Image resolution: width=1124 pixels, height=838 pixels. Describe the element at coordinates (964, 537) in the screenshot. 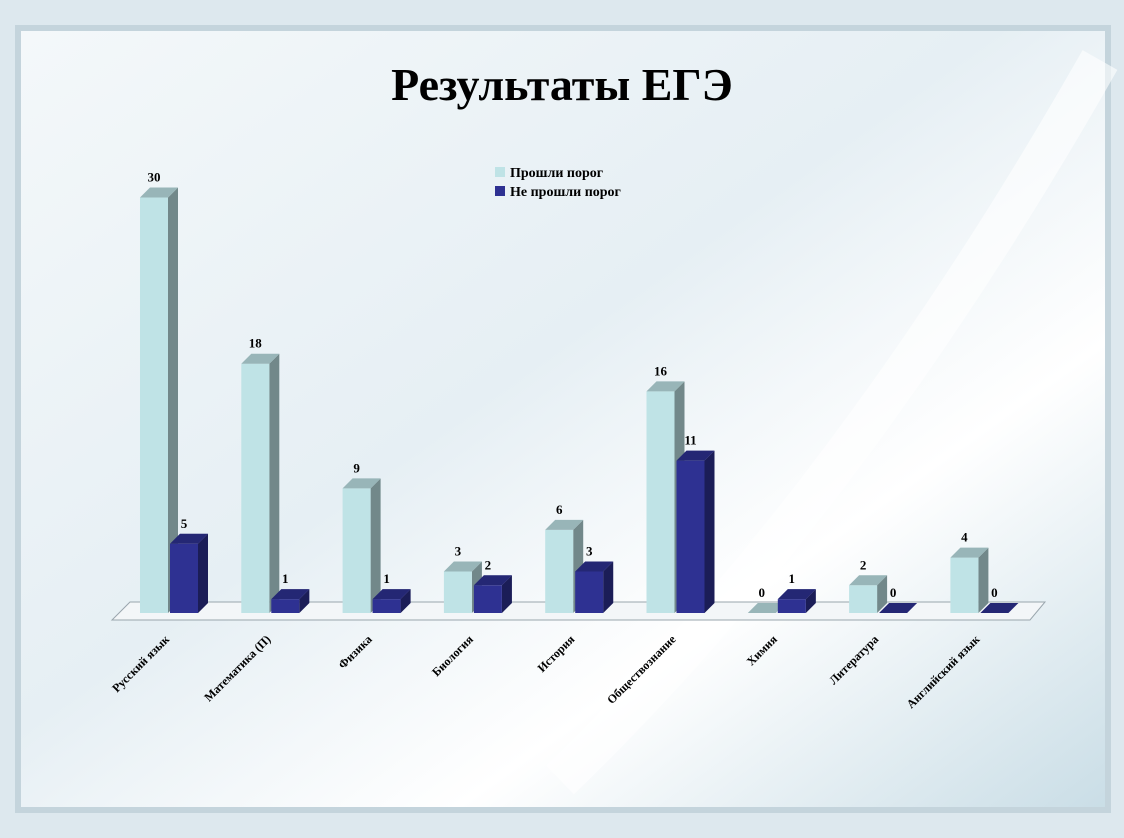

I see `value-label: 4` at that location.